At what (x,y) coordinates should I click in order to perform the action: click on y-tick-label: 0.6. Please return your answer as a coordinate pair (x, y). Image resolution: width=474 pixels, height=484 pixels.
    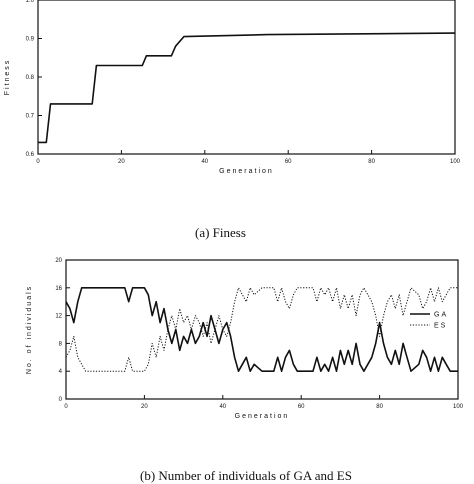
    Looking at the image, I should click on (30, 155).